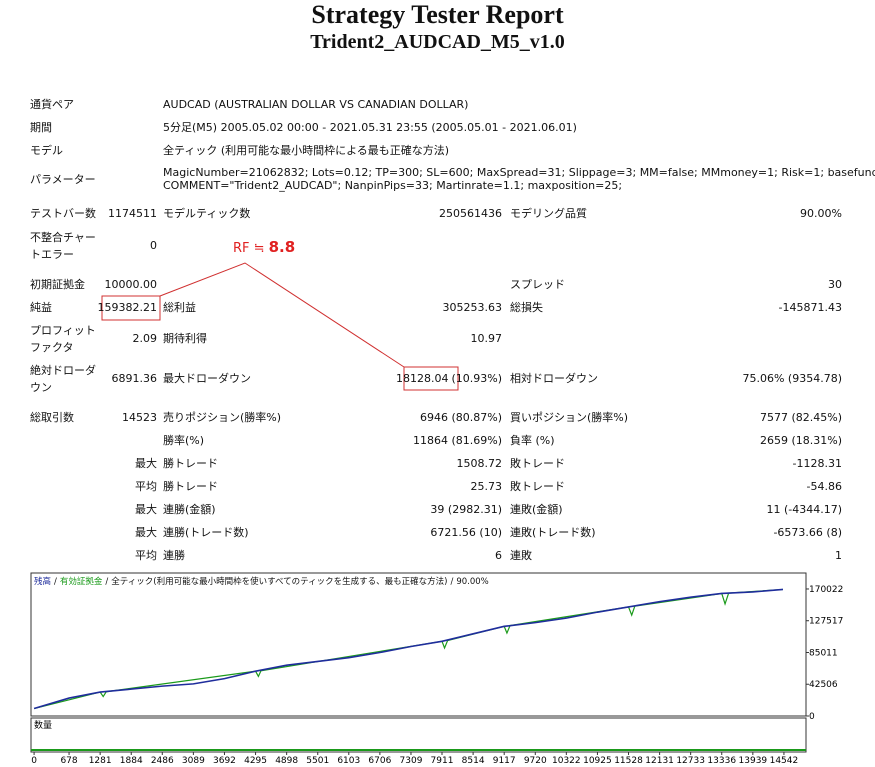 This screenshot has width=875, height=767. What do you see at coordinates (431, 378) in the screenshot?
I see `highlight-box` at bounding box center [431, 378].